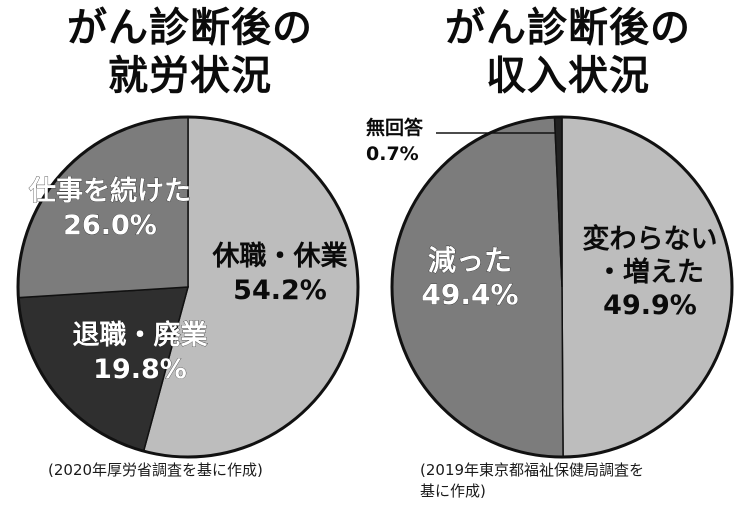 This screenshot has width=750, height=519. What do you see at coordinates (395, 140) in the screenshot?
I see `pie-label-1-2: 無回答 0.7%` at bounding box center [395, 140].